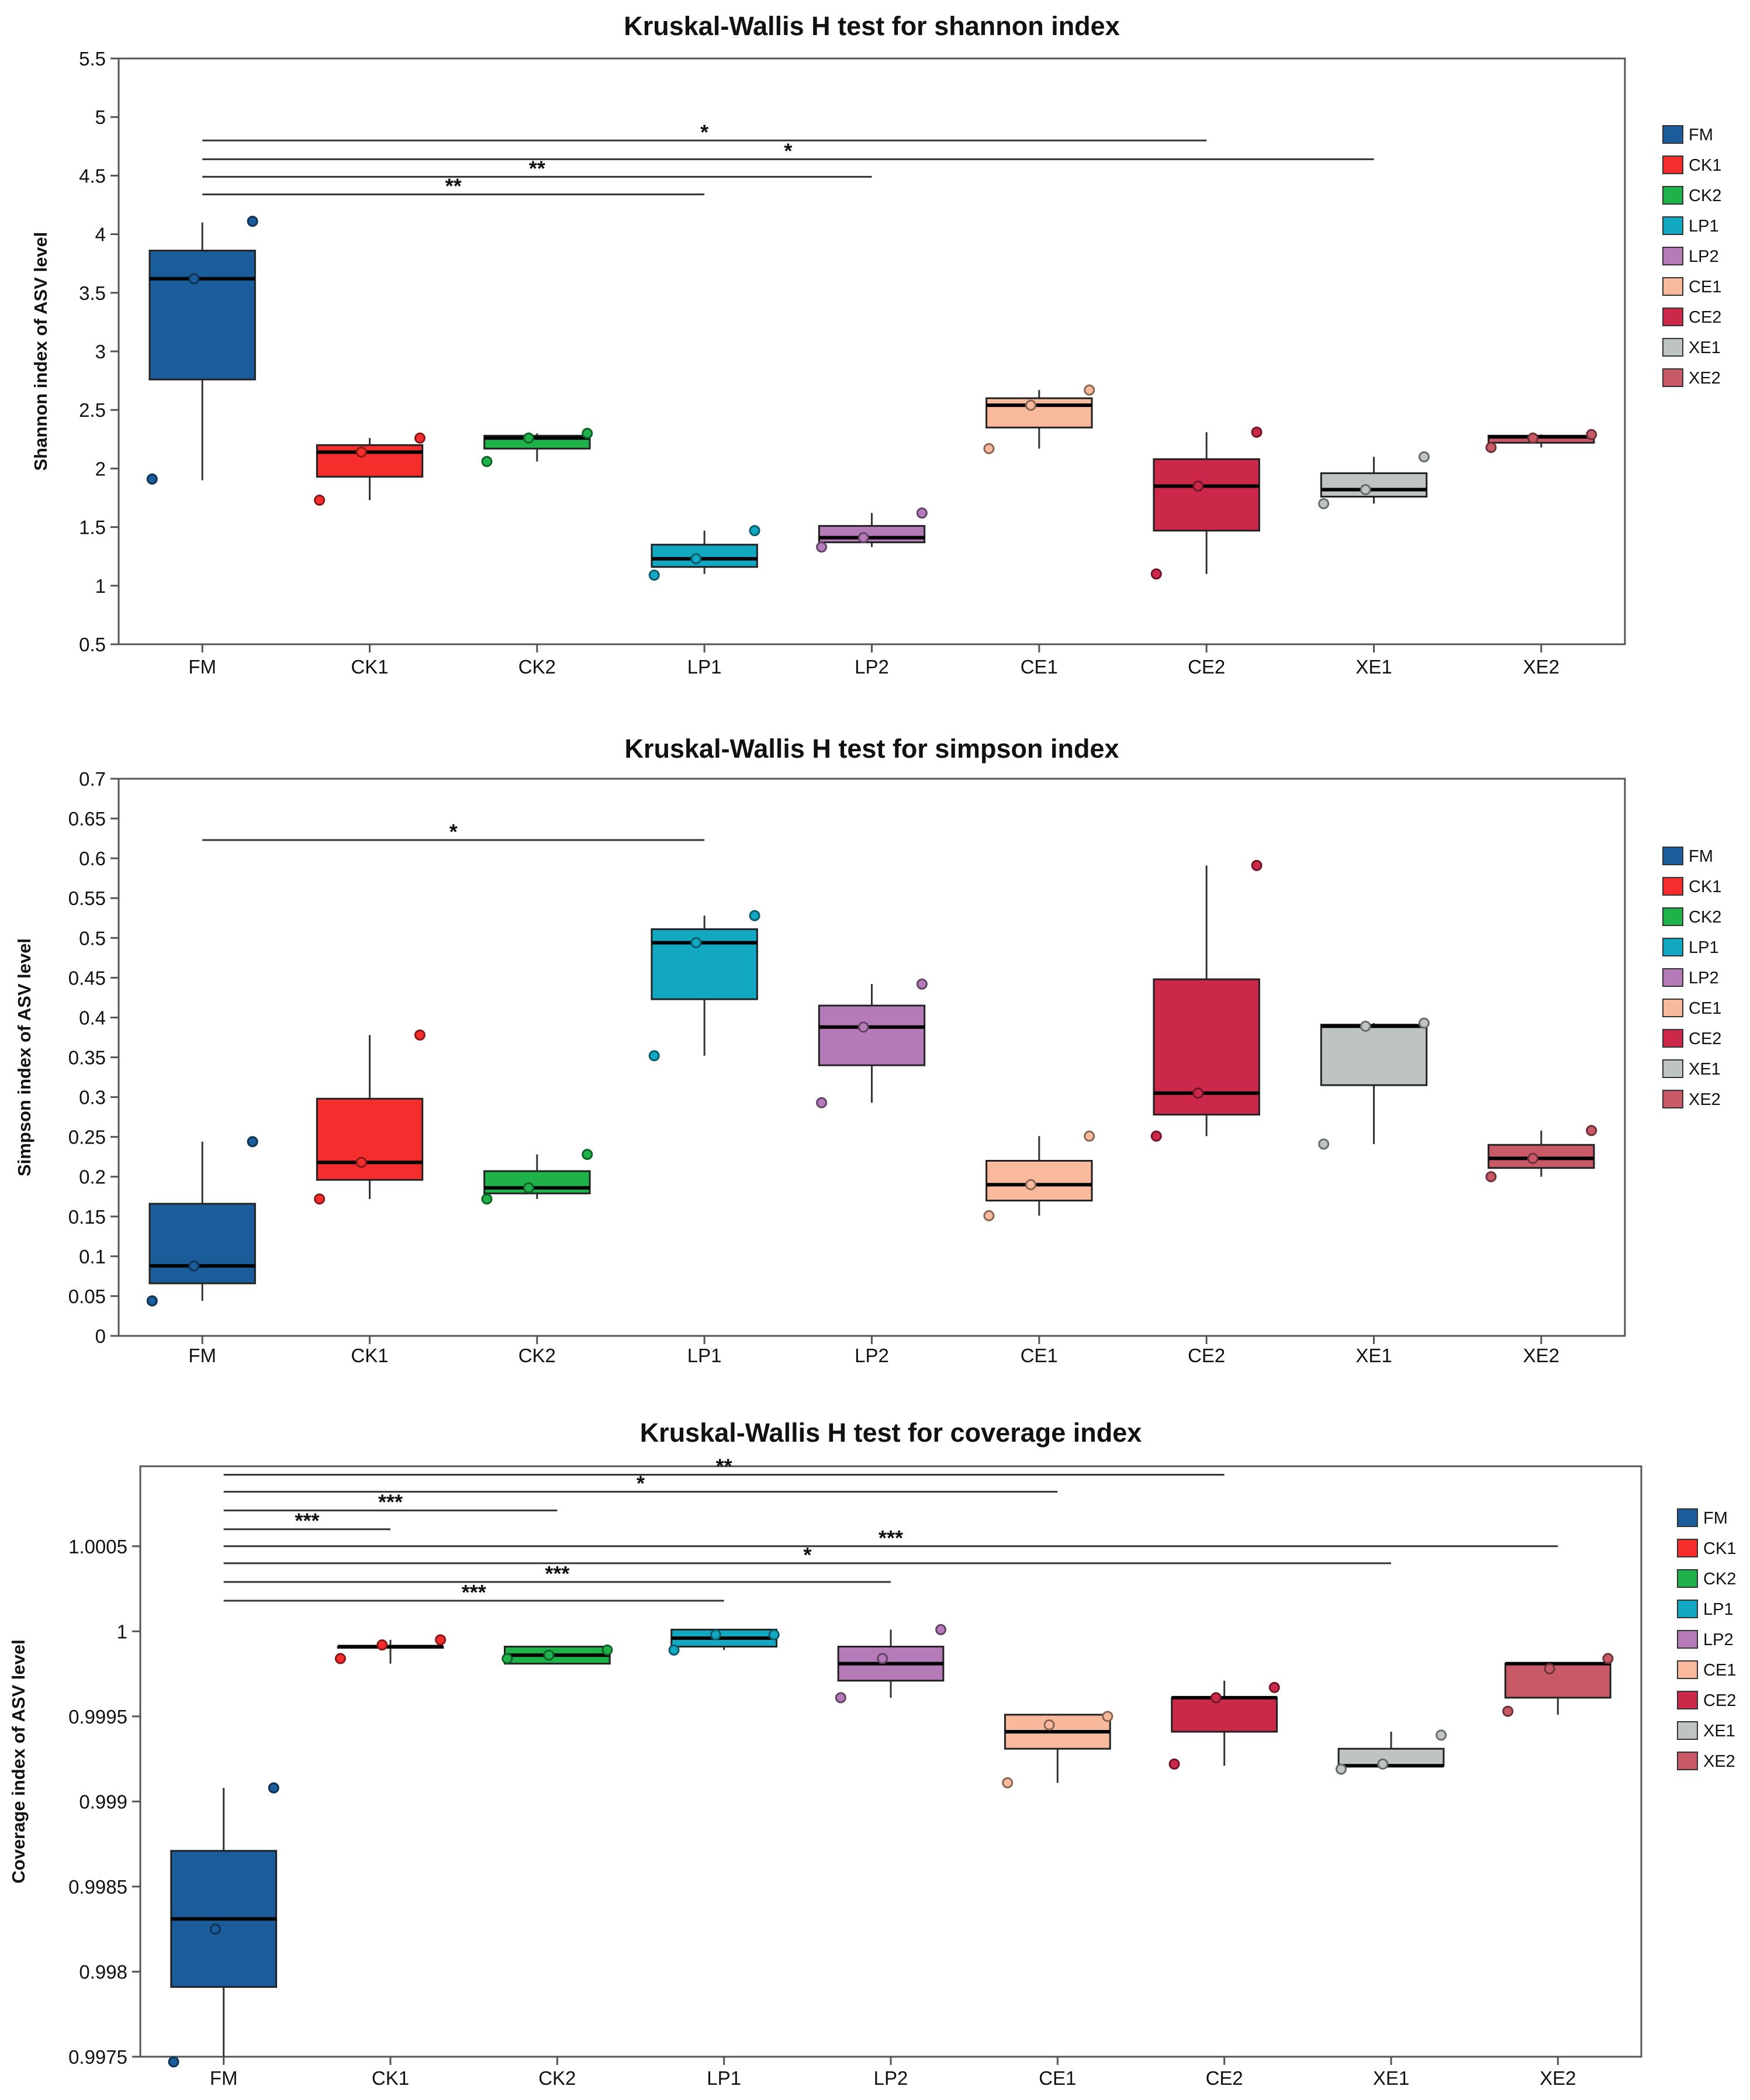  What do you see at coordinates (40, 351) in the screenshot?
I see `y-axis-label: Shannon index of ASV level` at bounding box center [40, 351].